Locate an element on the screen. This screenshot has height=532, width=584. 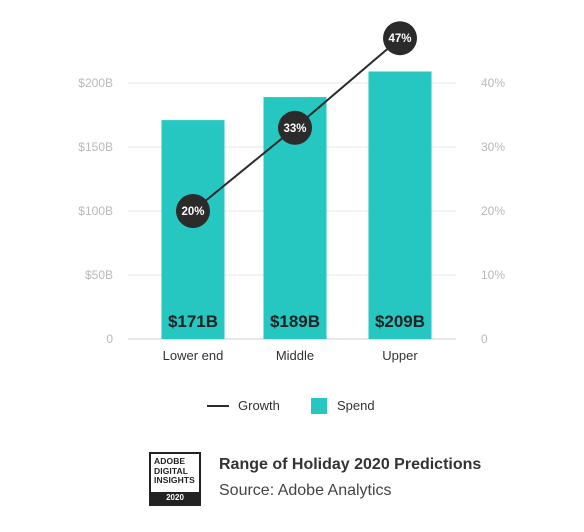
left-axis: 0 $50B $100B $150B $200B is located at coordinates (95, 211).